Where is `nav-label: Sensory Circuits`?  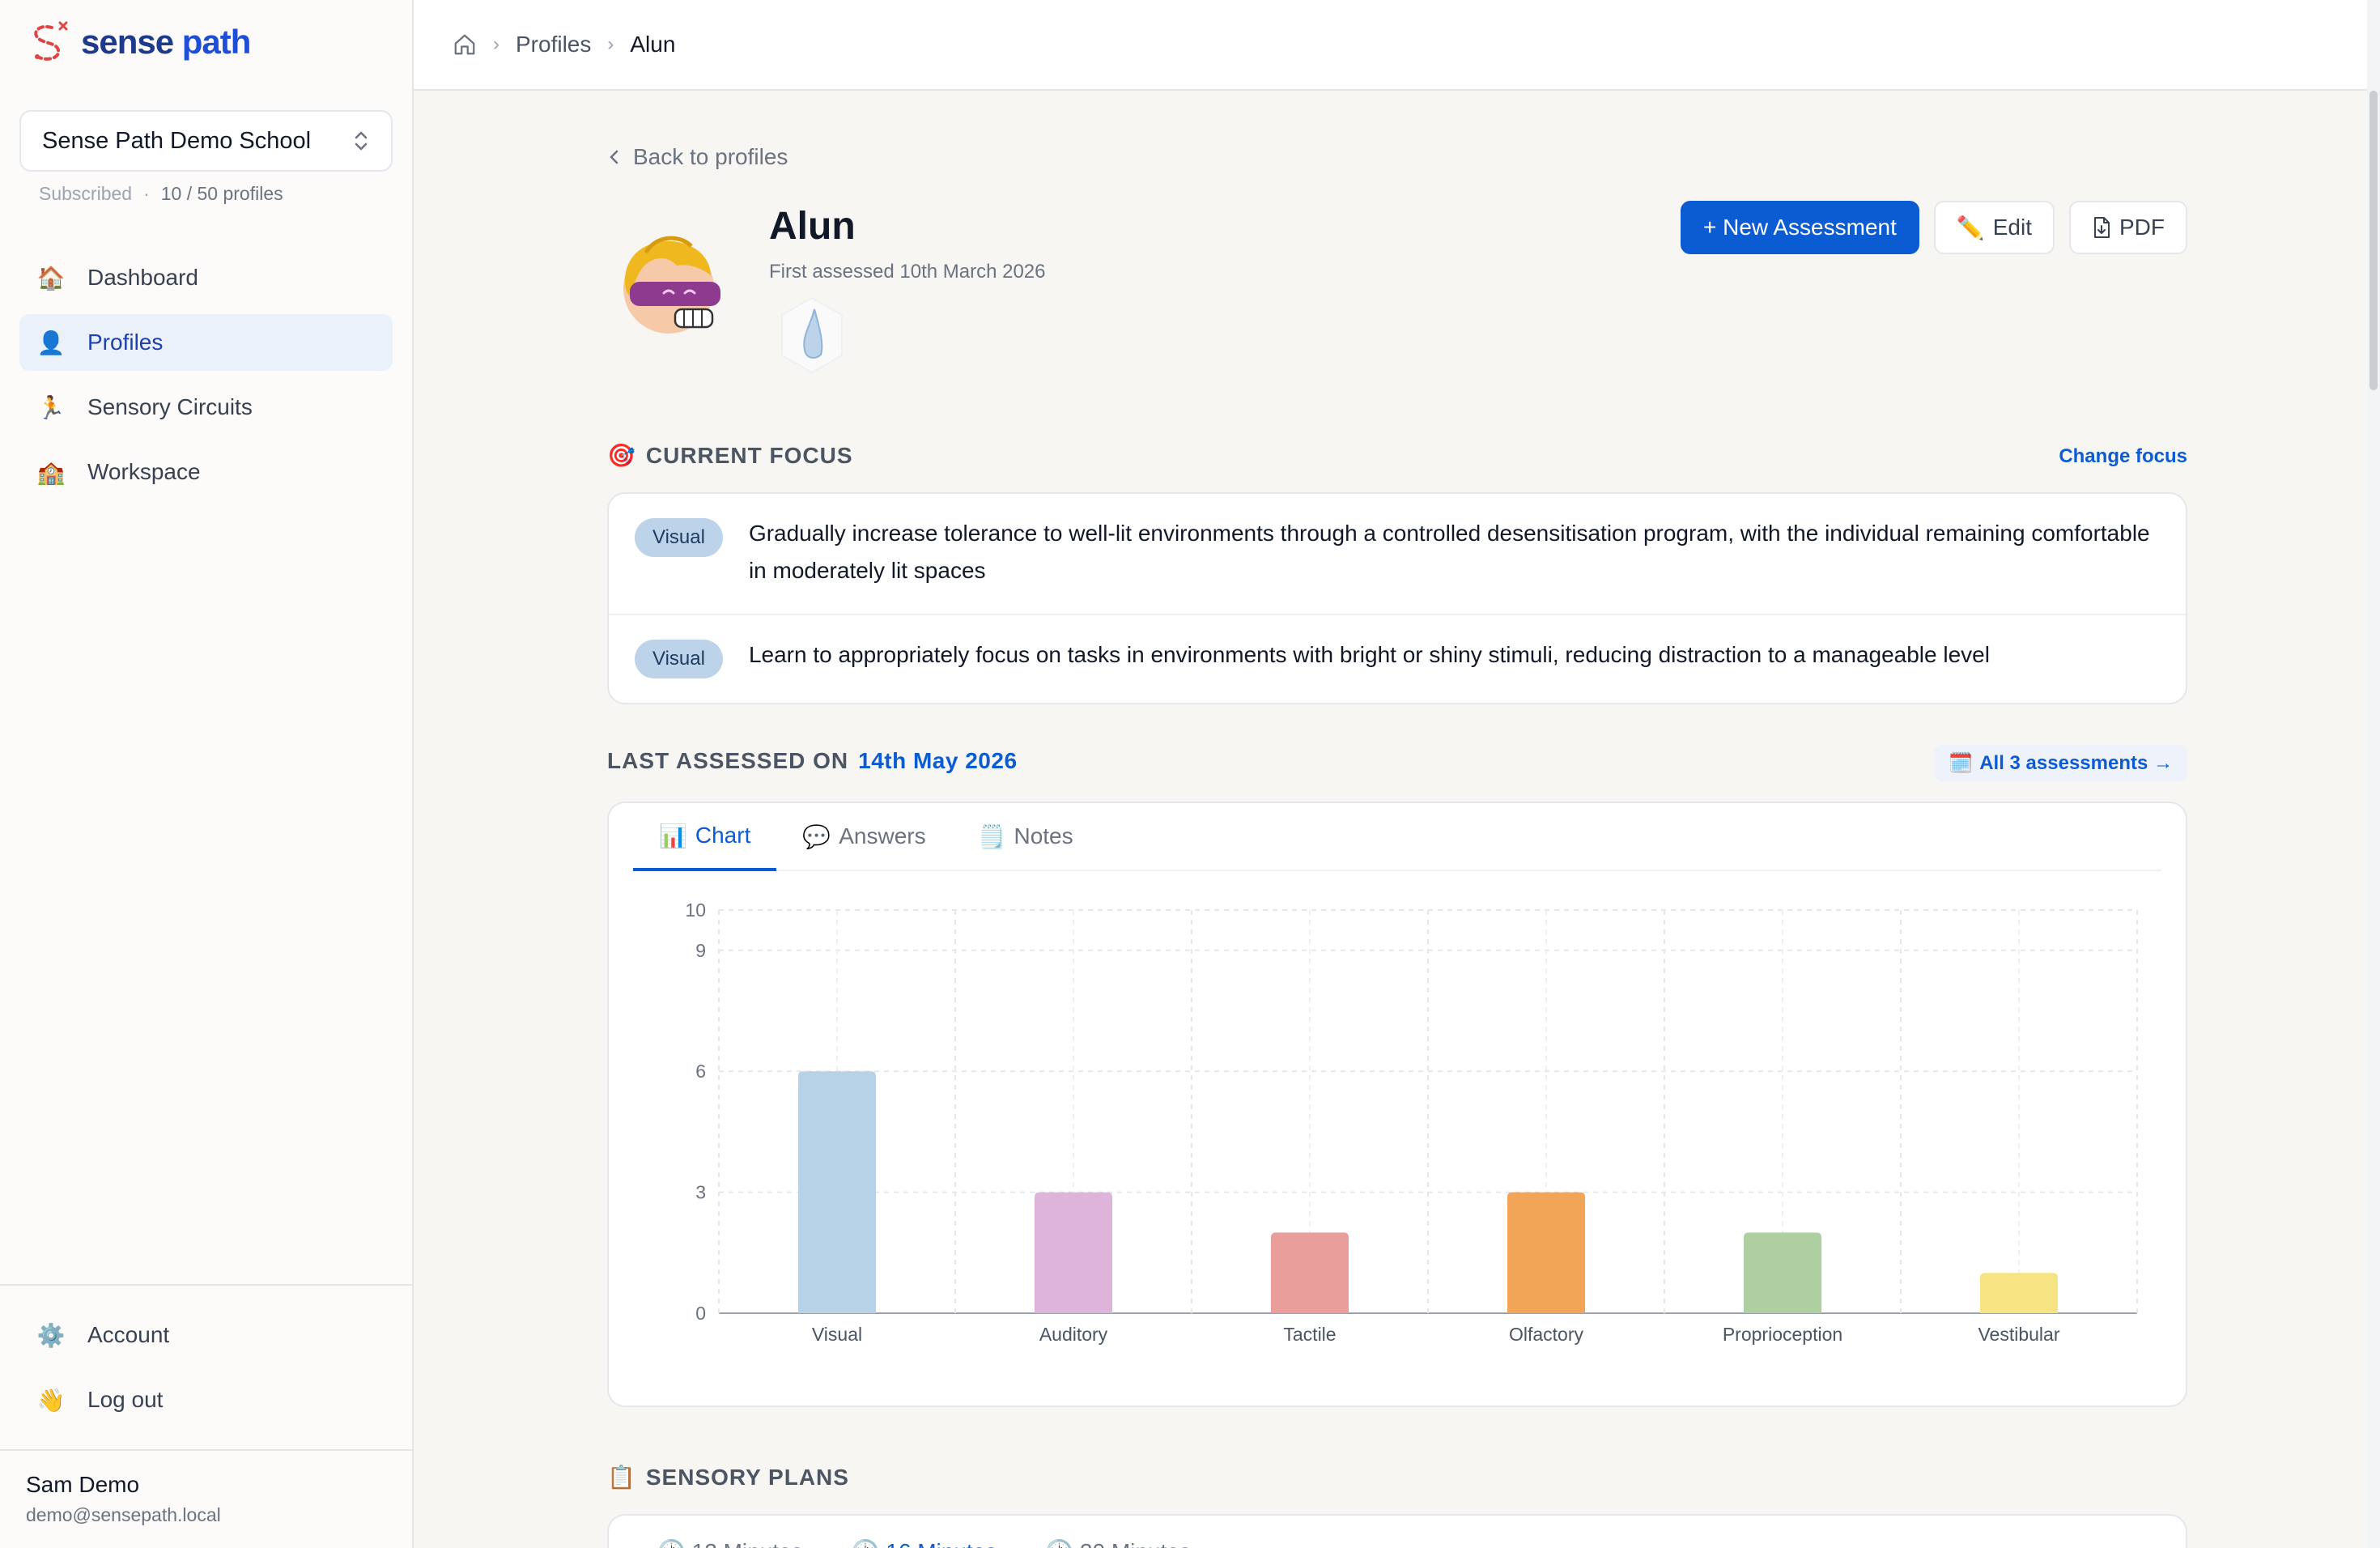
nav-label: Sensory Circuits is located at coordinates (170, 407).